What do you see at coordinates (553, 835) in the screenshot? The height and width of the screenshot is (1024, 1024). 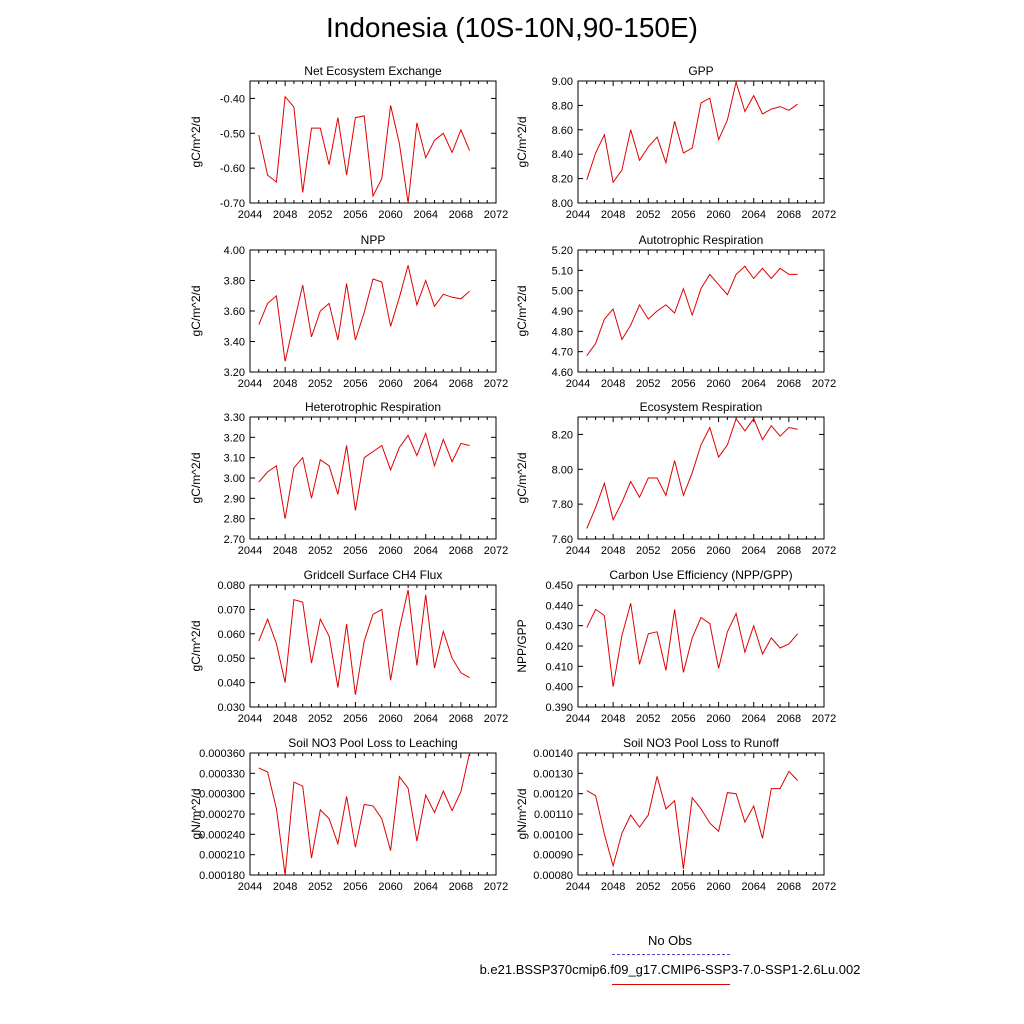 I see `y-tick-label: 0.00100` at bounding box center [553, 835].